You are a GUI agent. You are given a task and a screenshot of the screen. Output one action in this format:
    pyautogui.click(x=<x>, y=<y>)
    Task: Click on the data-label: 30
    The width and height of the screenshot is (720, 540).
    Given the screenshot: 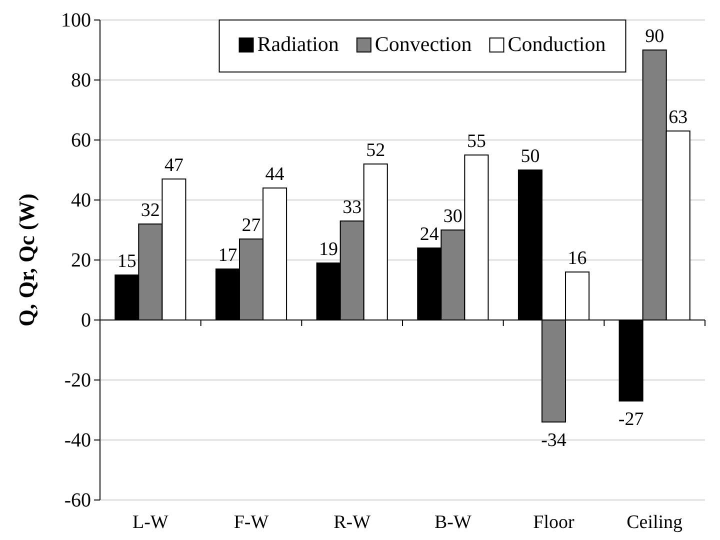 What is the action you would take?
    pyautogui.click(x=452, y=216)
    